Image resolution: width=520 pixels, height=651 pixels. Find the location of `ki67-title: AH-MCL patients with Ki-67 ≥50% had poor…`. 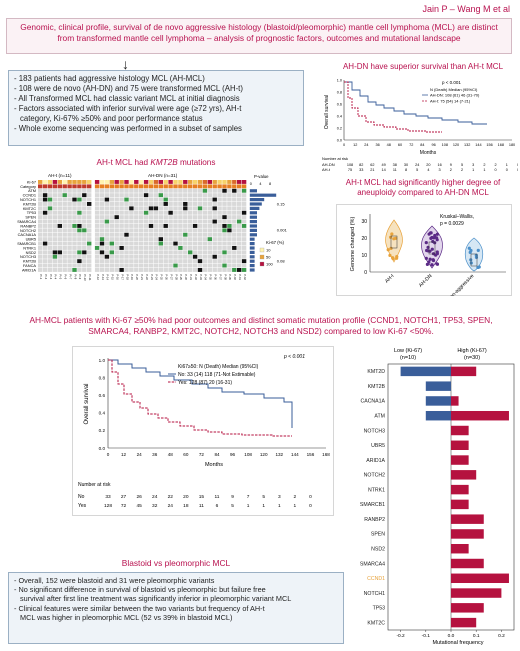

ki67-title: AH-MCL patients with Ki-67 ≥50% had poor… is located at coordinates (261, 326).